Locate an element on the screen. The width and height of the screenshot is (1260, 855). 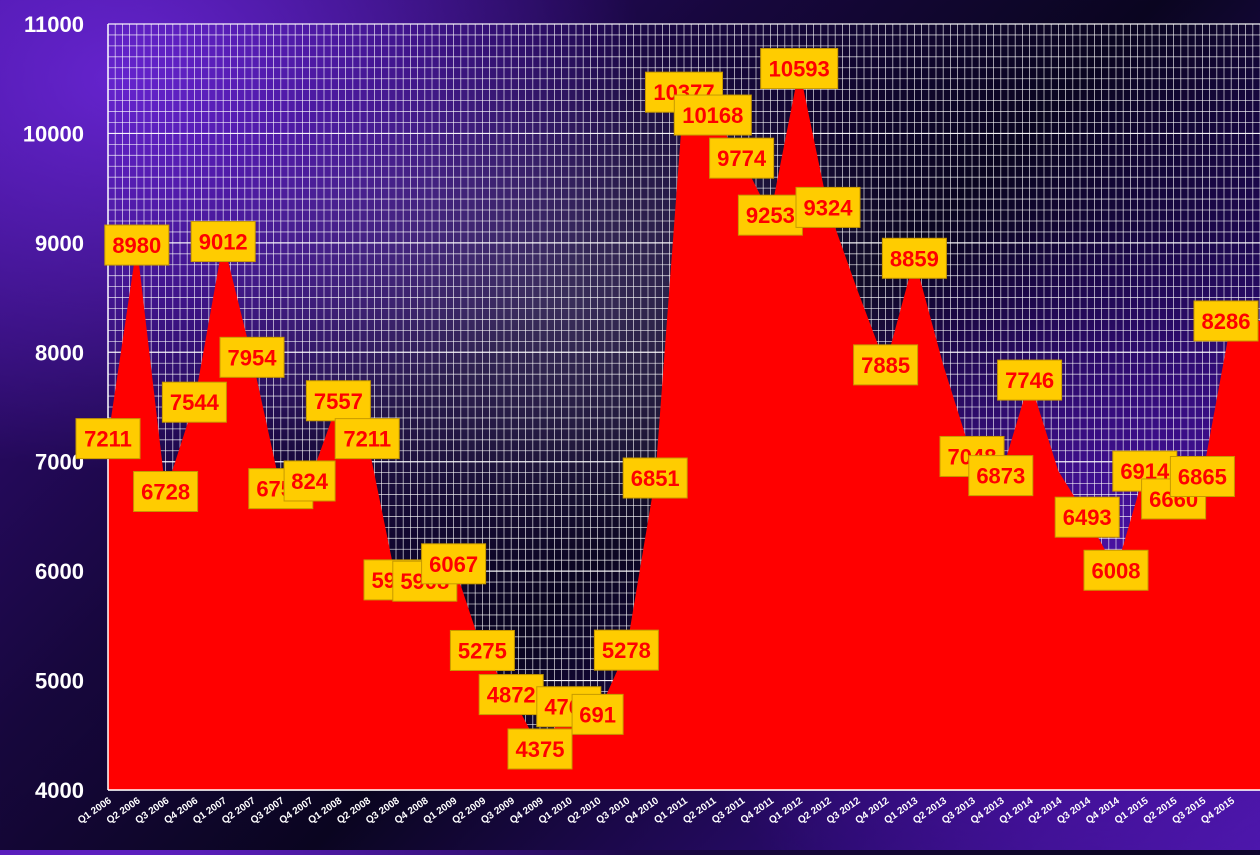
data-label: 10593 is located at coordinates (799, 69).